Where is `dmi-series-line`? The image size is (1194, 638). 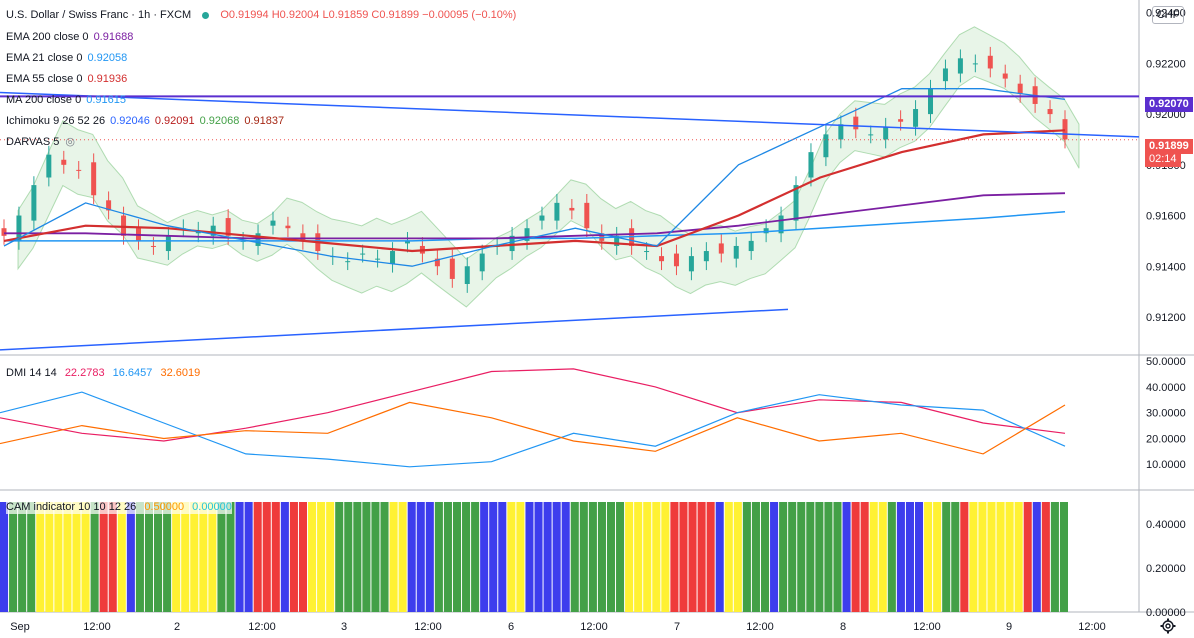
dmi-series-line is located at coordinates (533, 428).